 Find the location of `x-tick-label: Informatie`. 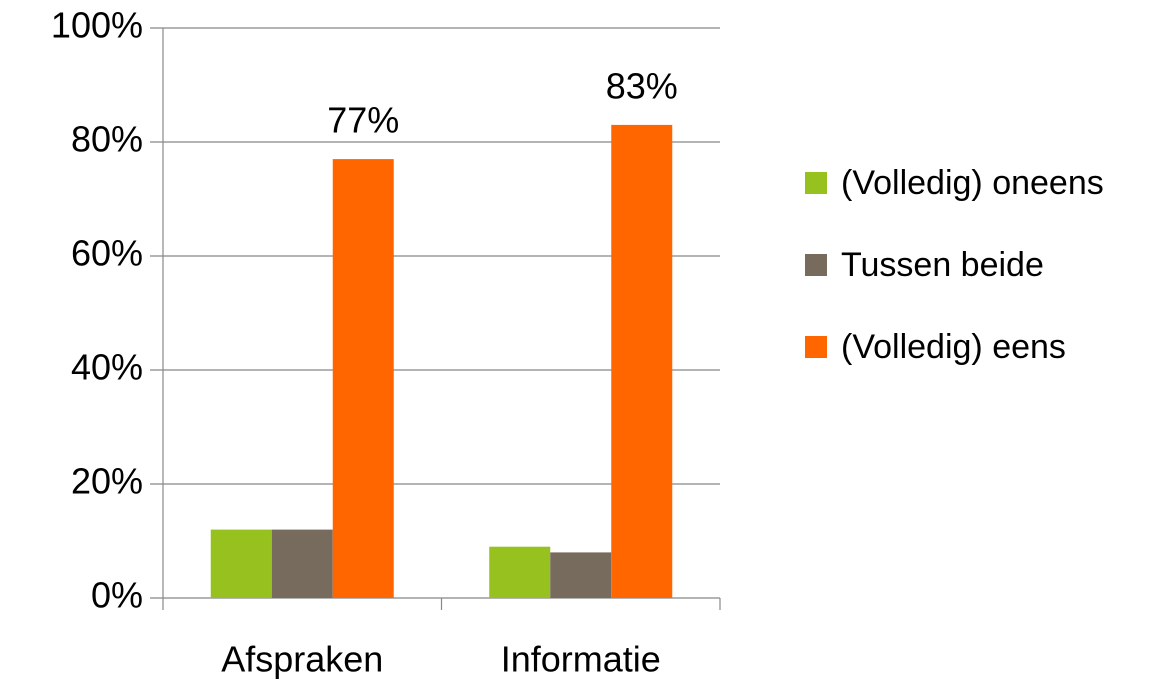

x-tick-label: Informatie is located at coordinates (581, 659).